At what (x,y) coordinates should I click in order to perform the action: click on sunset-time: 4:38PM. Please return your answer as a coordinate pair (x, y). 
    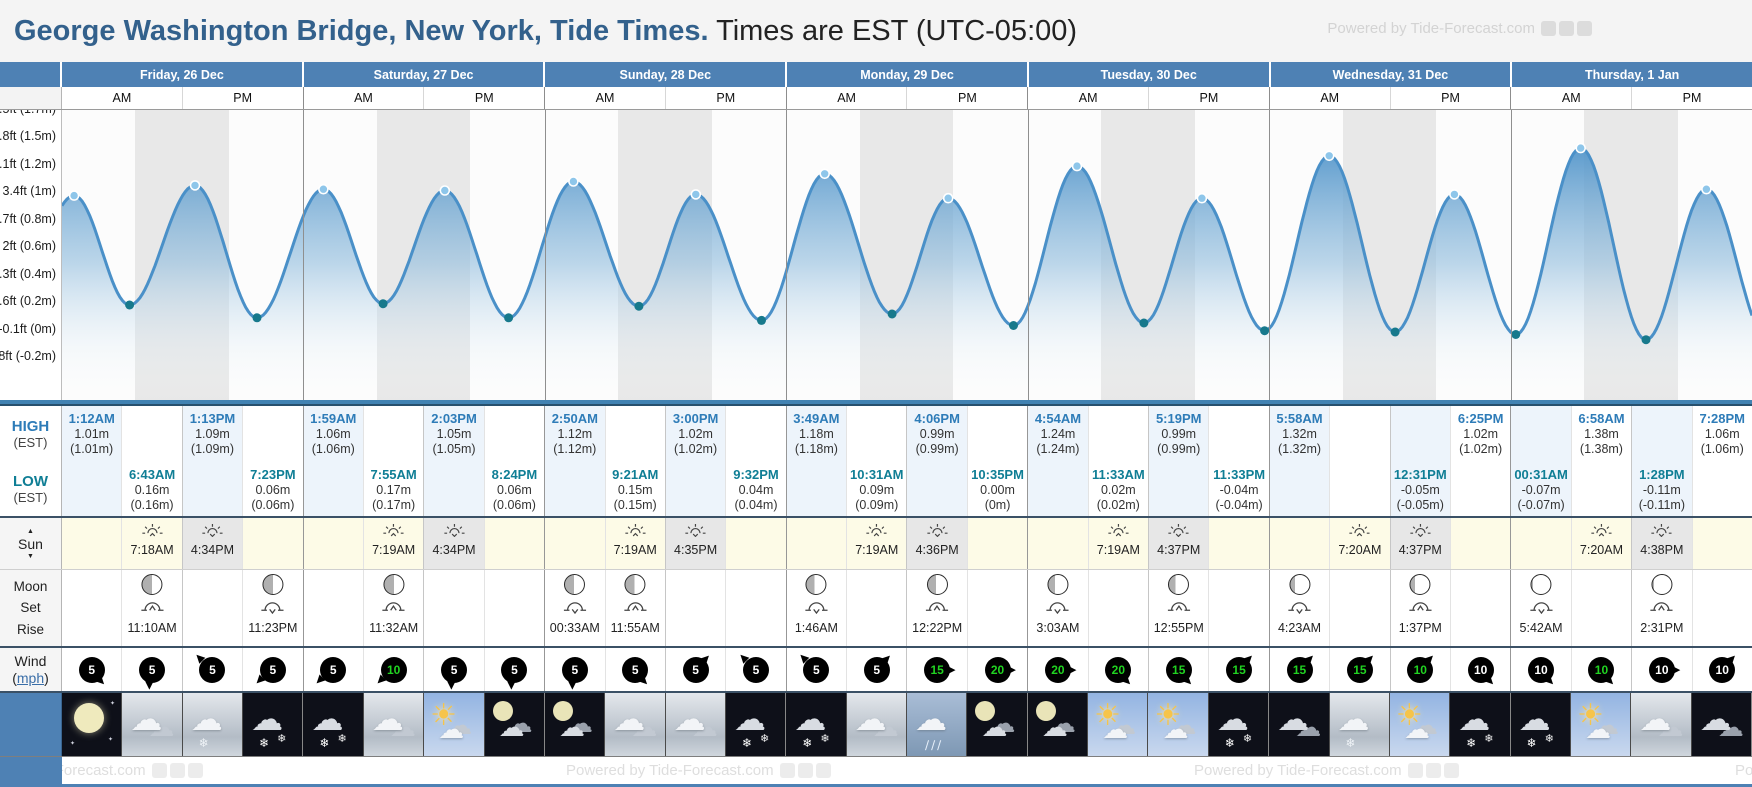
    Looking at the image, I should click on (1662, 550).